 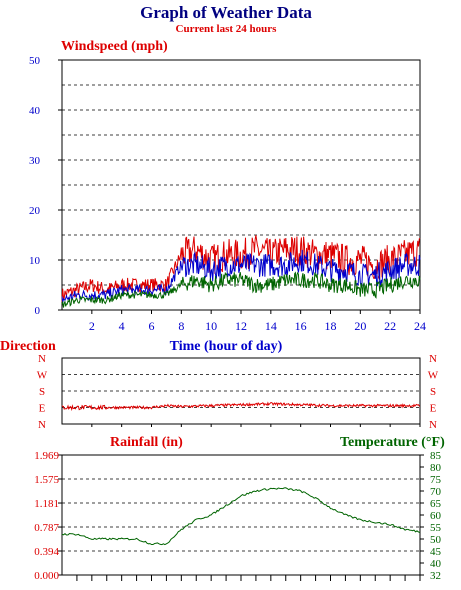 I want to click on temperature-y-tick-label: 65, so click(x=436, y=504).